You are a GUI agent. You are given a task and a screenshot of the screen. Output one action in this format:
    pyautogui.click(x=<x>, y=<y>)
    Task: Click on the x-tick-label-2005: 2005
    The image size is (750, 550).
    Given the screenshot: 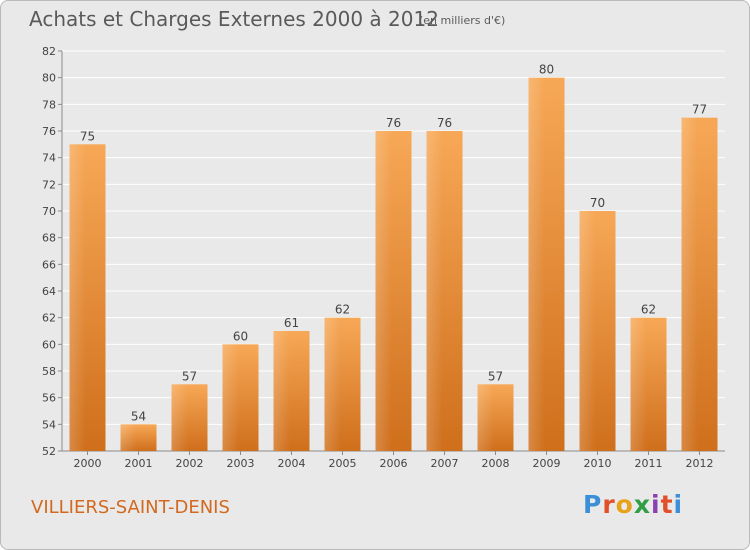 What is the action you would take?
    pyautogui.click(x=343, y=463)
    